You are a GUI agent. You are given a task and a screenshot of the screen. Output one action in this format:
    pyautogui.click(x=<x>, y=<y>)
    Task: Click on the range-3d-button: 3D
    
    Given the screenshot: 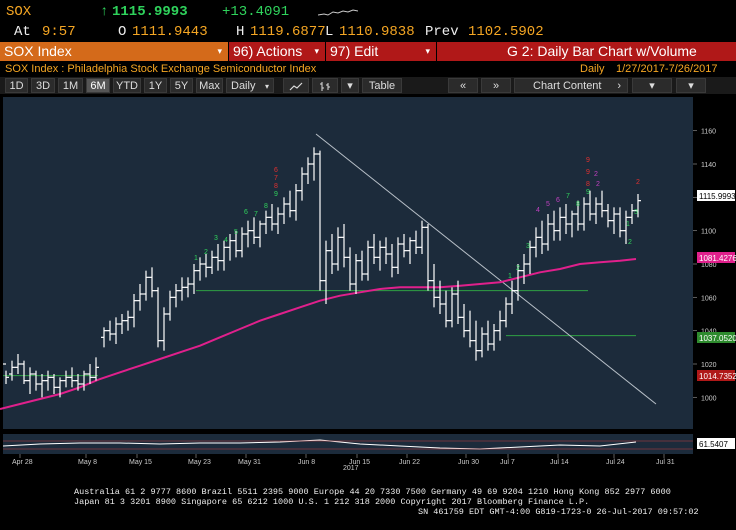 What is the action you would take?
    pyautogui.click(x=43, y=85)
    